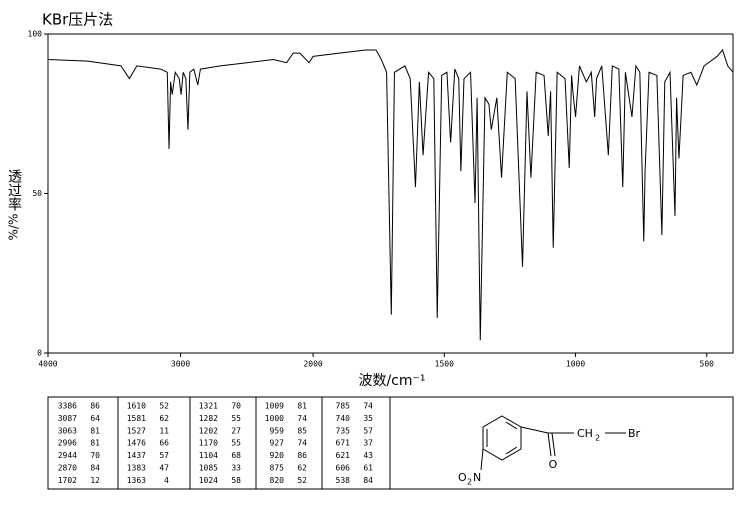 The height and width of the screenshot is (510, 737). Describe the element at coordinates (277, 468) in the screenshot. I see `peak-wavenumber: 875` at that location.